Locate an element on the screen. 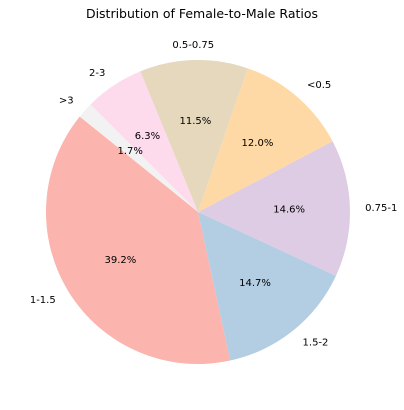 This screenshot has height=410, width=404. category-label-2-3: 2-3 is located at coordinates (97, 73).